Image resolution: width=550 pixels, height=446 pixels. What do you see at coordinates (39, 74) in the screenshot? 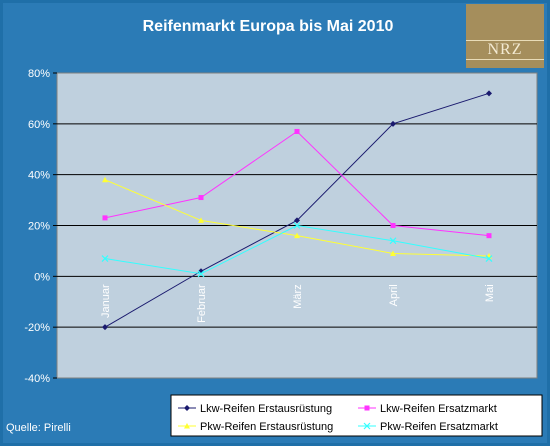
I see `y-tick-label: 80%` at bounding box center [39, 74].